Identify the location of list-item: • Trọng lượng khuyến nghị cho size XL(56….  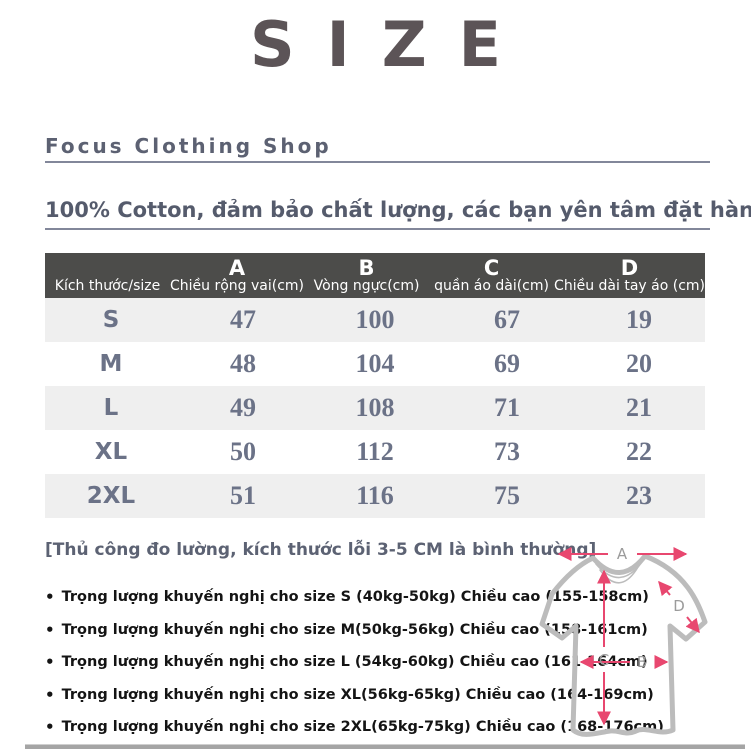
(354, 695).